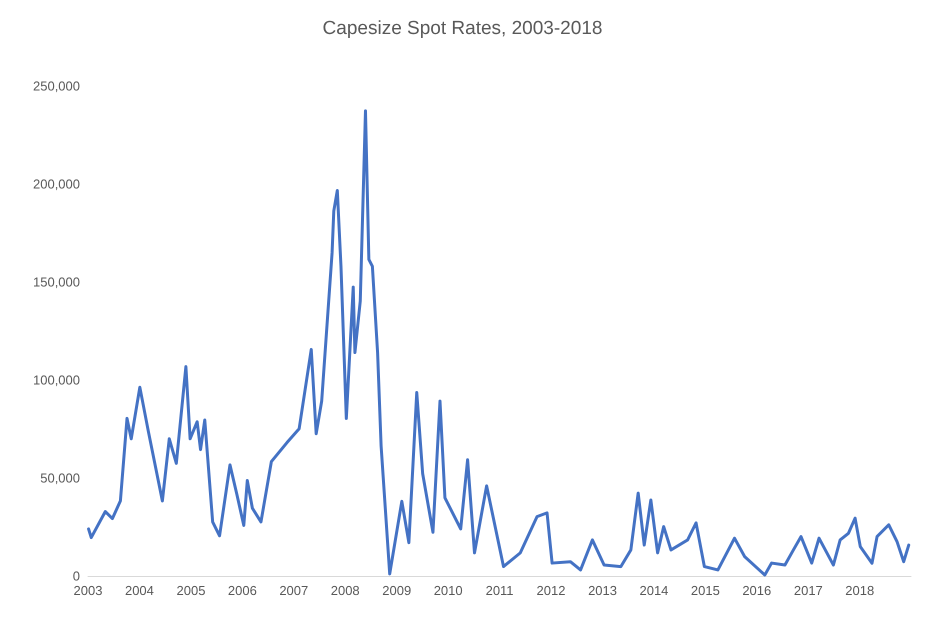  Describe the element at coordinates (859, 590) in the screenshot. I see `x-tick-label: 2018` at that location.